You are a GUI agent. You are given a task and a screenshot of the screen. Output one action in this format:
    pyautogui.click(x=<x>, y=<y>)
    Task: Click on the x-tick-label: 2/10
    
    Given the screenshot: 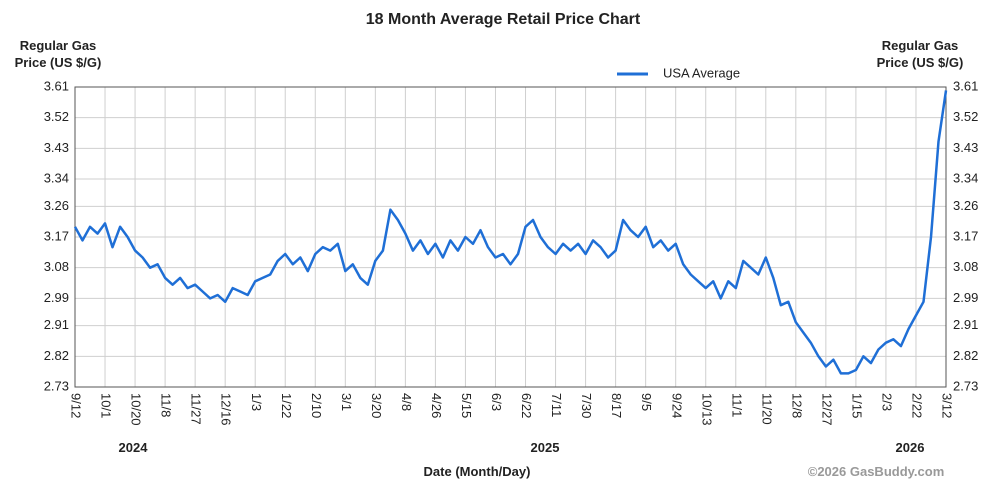 What is the action you would take?
    pyautogui.click(x=316, y=405)
    